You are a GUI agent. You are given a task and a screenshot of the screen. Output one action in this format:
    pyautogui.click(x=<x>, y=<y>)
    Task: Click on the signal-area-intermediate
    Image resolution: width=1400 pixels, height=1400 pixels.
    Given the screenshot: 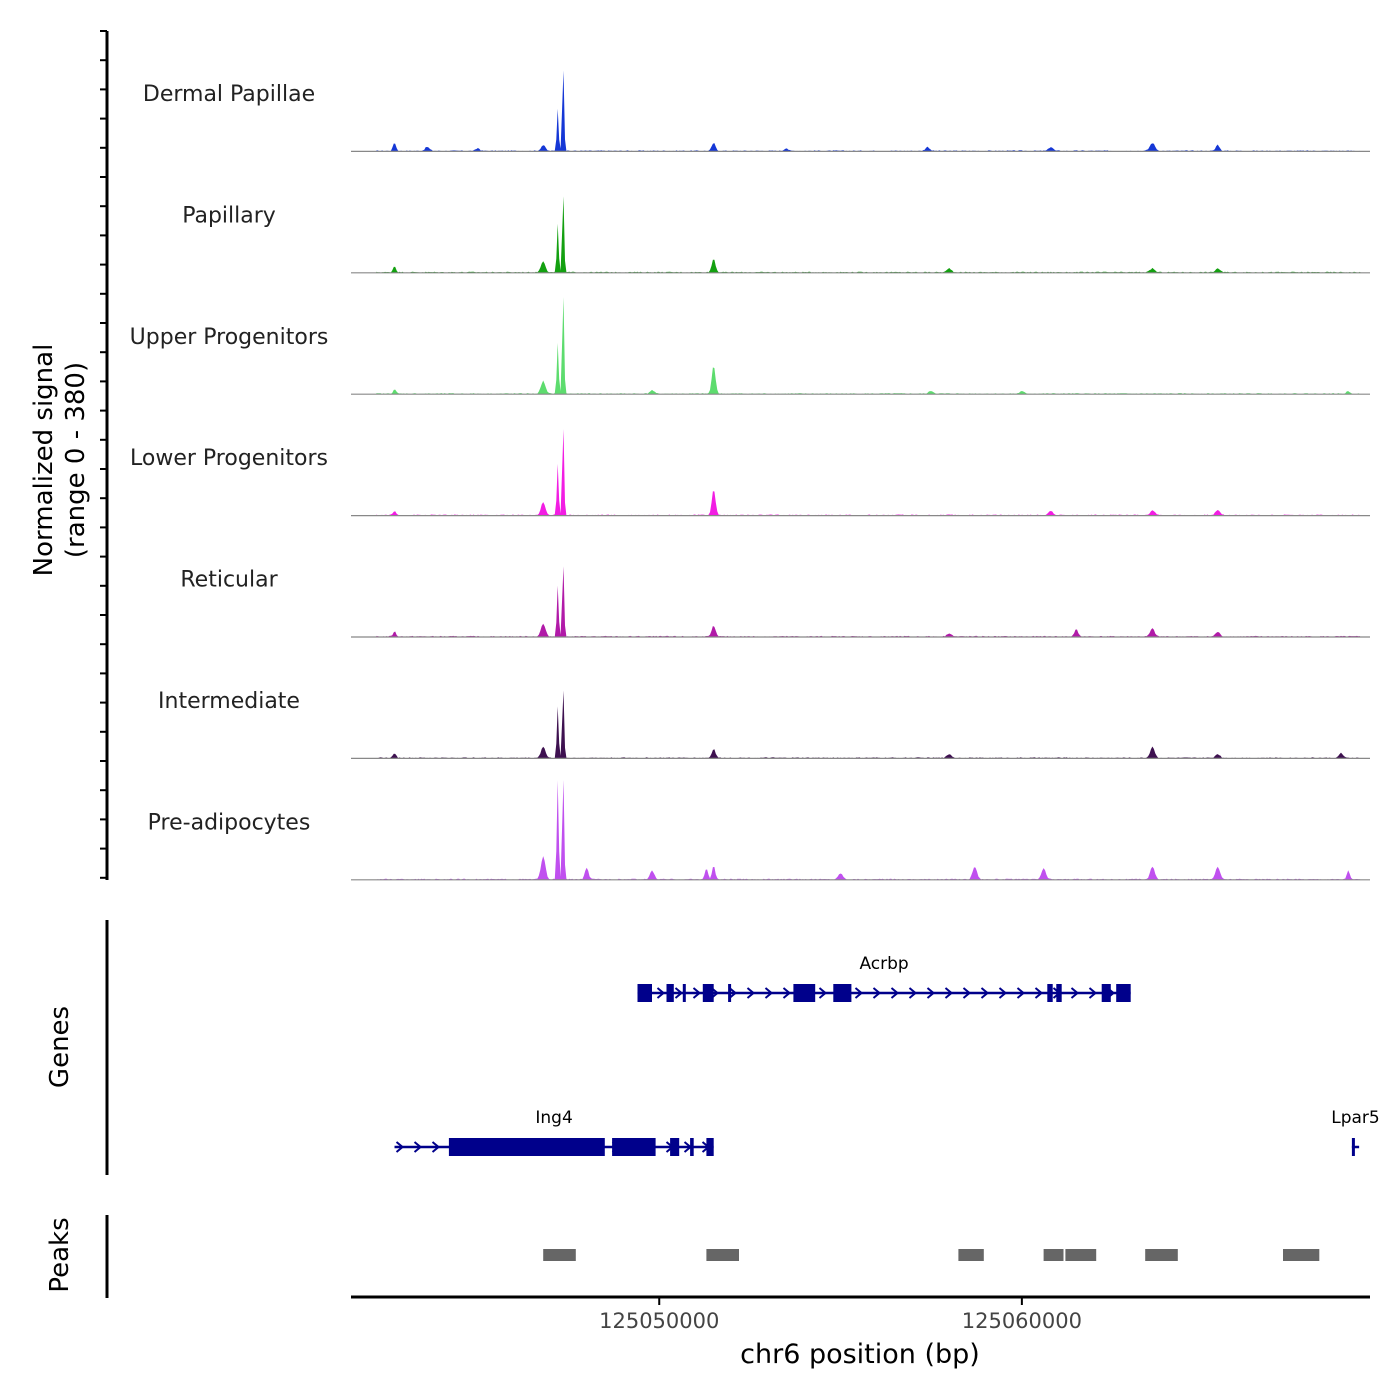 What is the action you would take?
    pyautogui.click(x=868, y=724)
    